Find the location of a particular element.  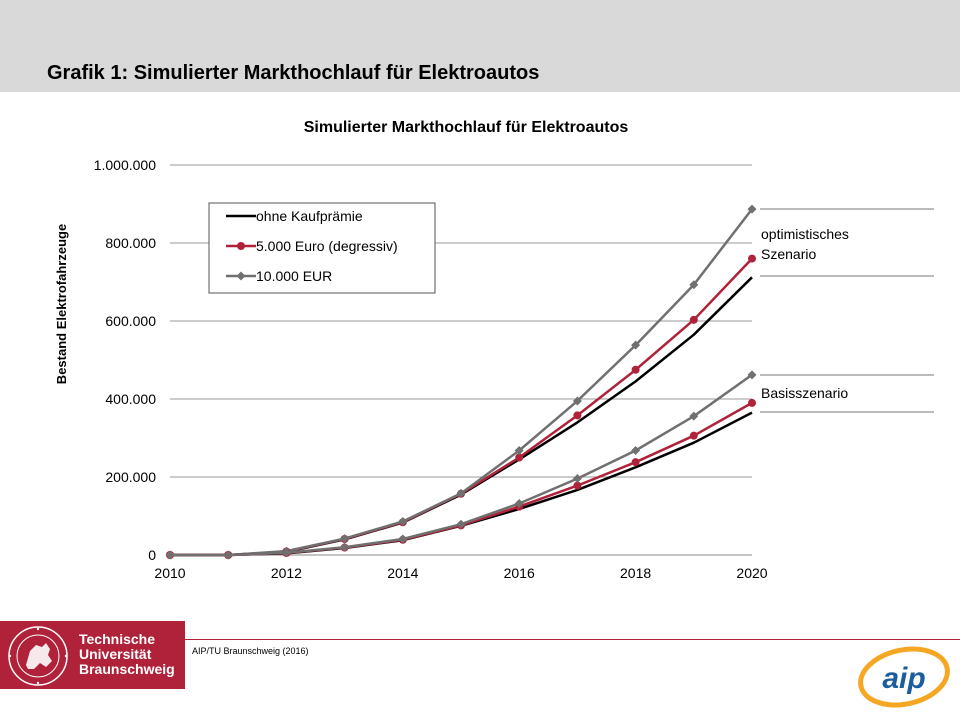

x-tick-label: 2012 is located at coordinates (286, 573).